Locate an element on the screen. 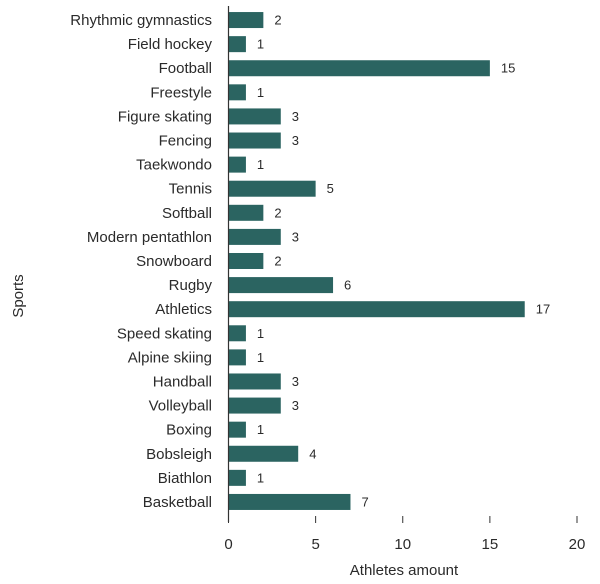  y-axis-title: Sports is located at coordinates (18, 295).